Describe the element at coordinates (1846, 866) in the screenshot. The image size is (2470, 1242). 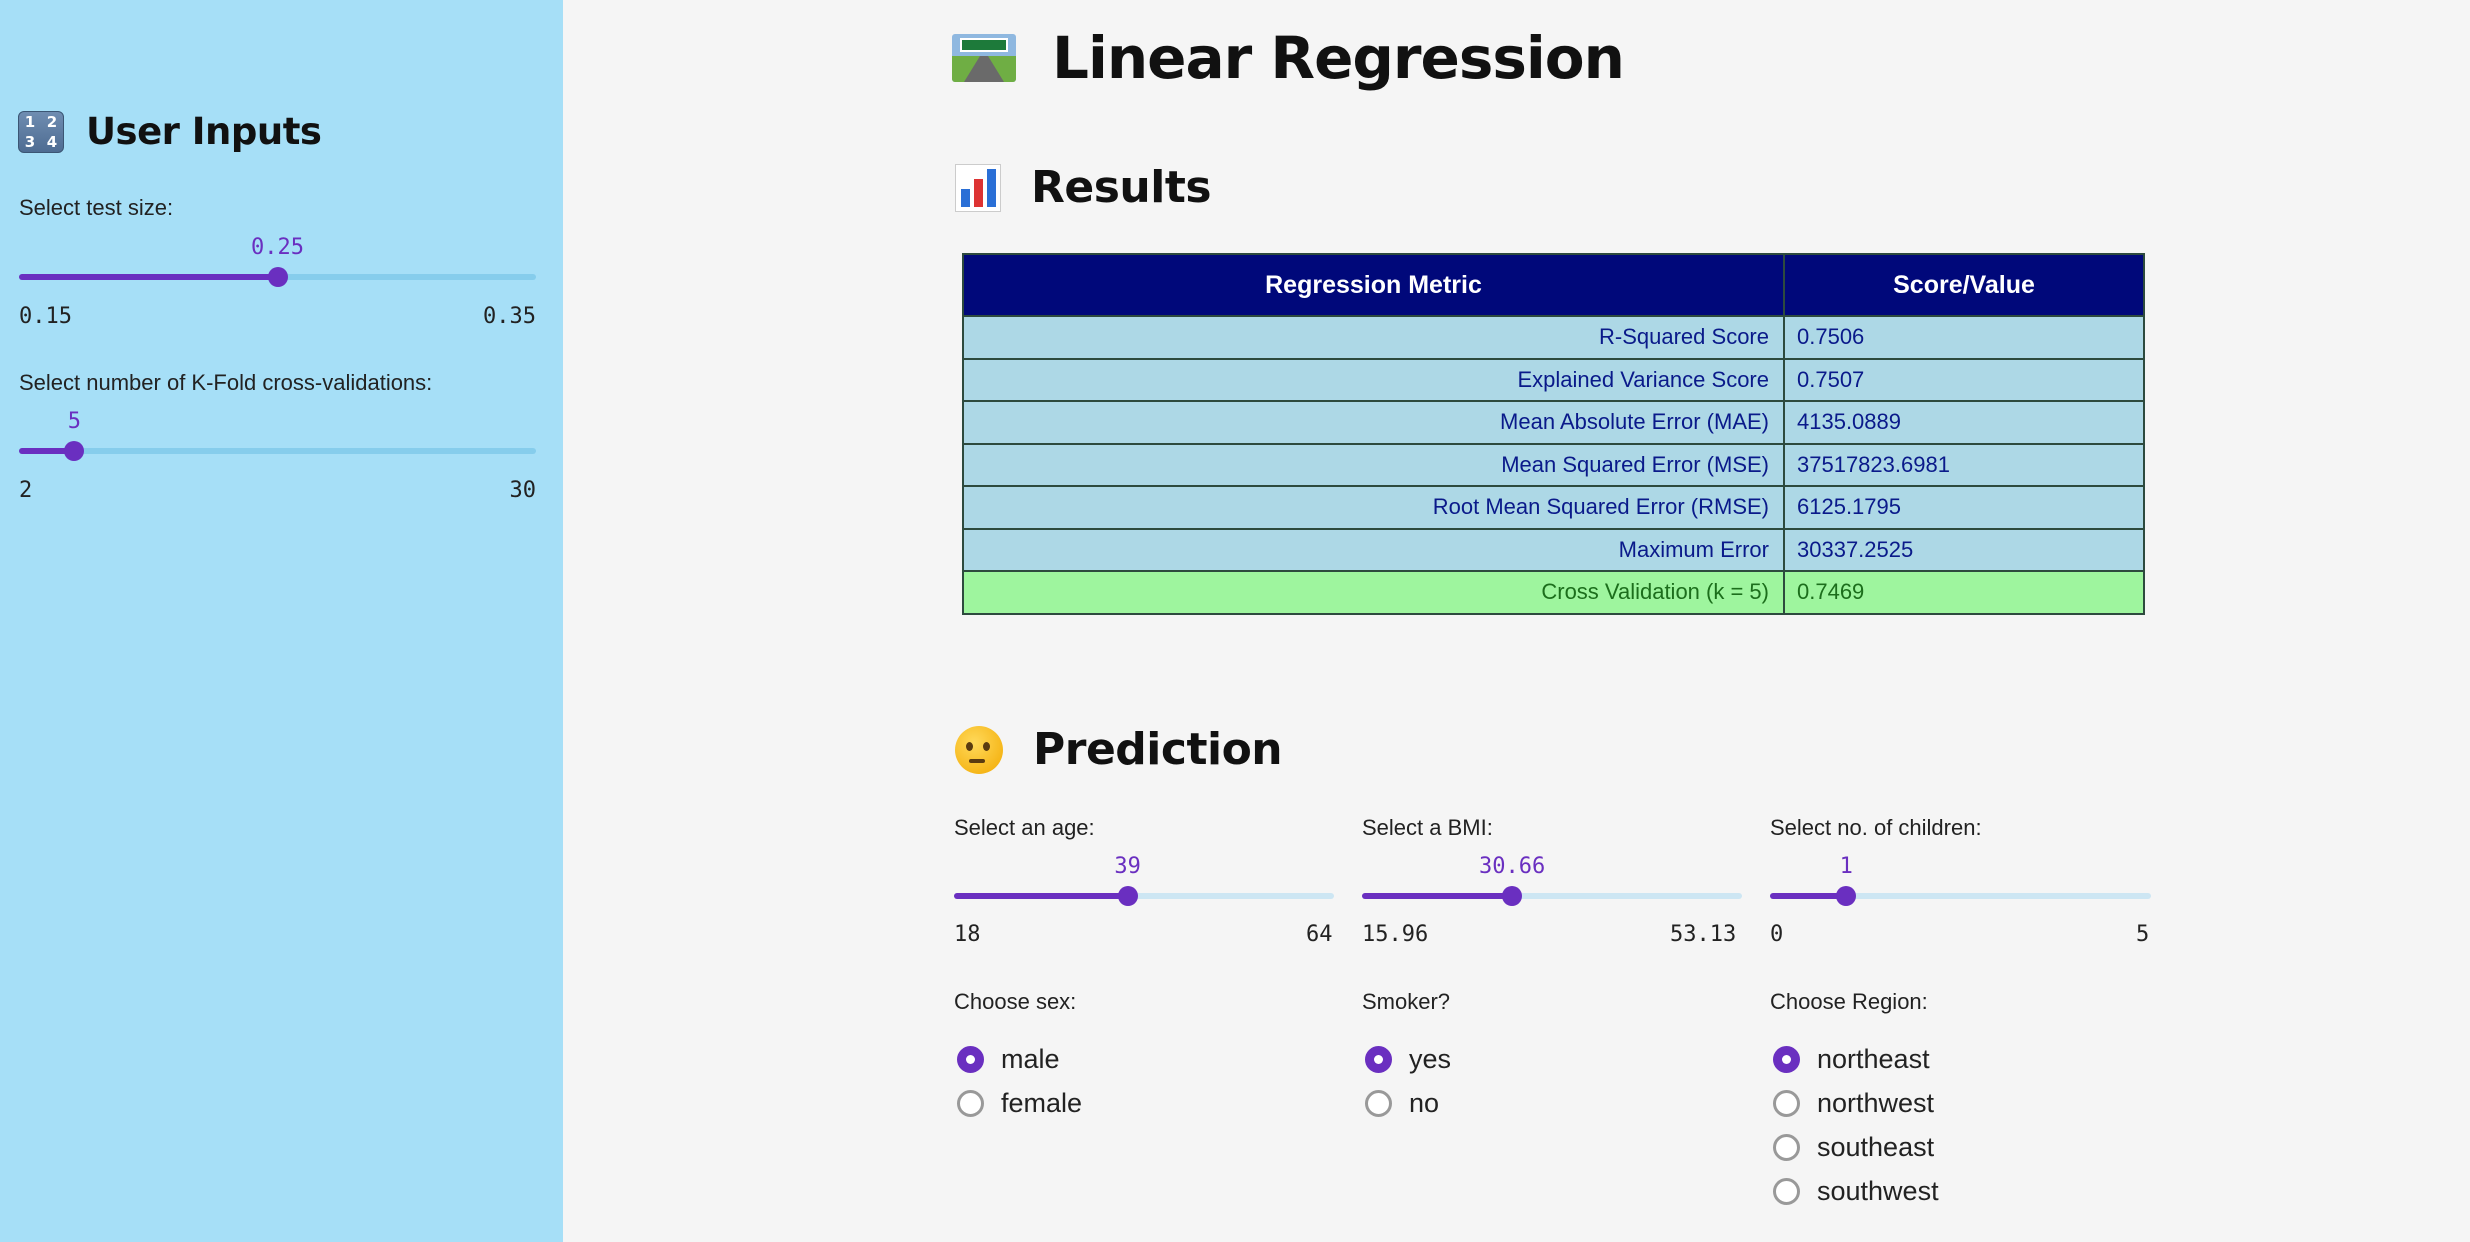
I see `slider-value: 1` at that location.